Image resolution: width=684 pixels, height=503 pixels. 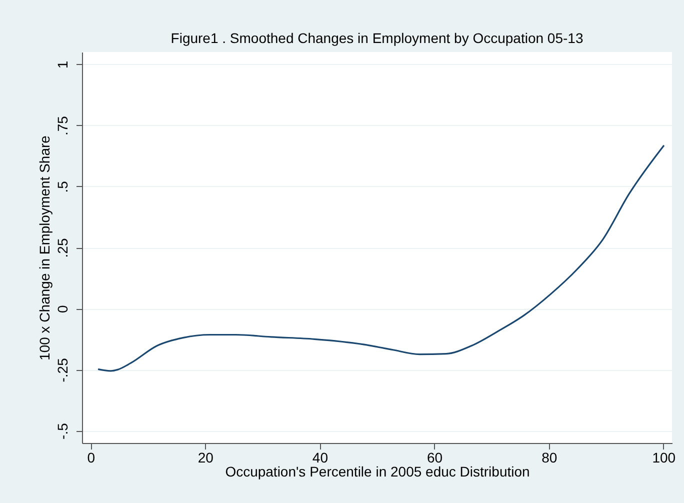 What do you see at coordinates (62, 370) in the screenshot?
I see `y-tick-label: -.25` at bounding box center [62, 370].